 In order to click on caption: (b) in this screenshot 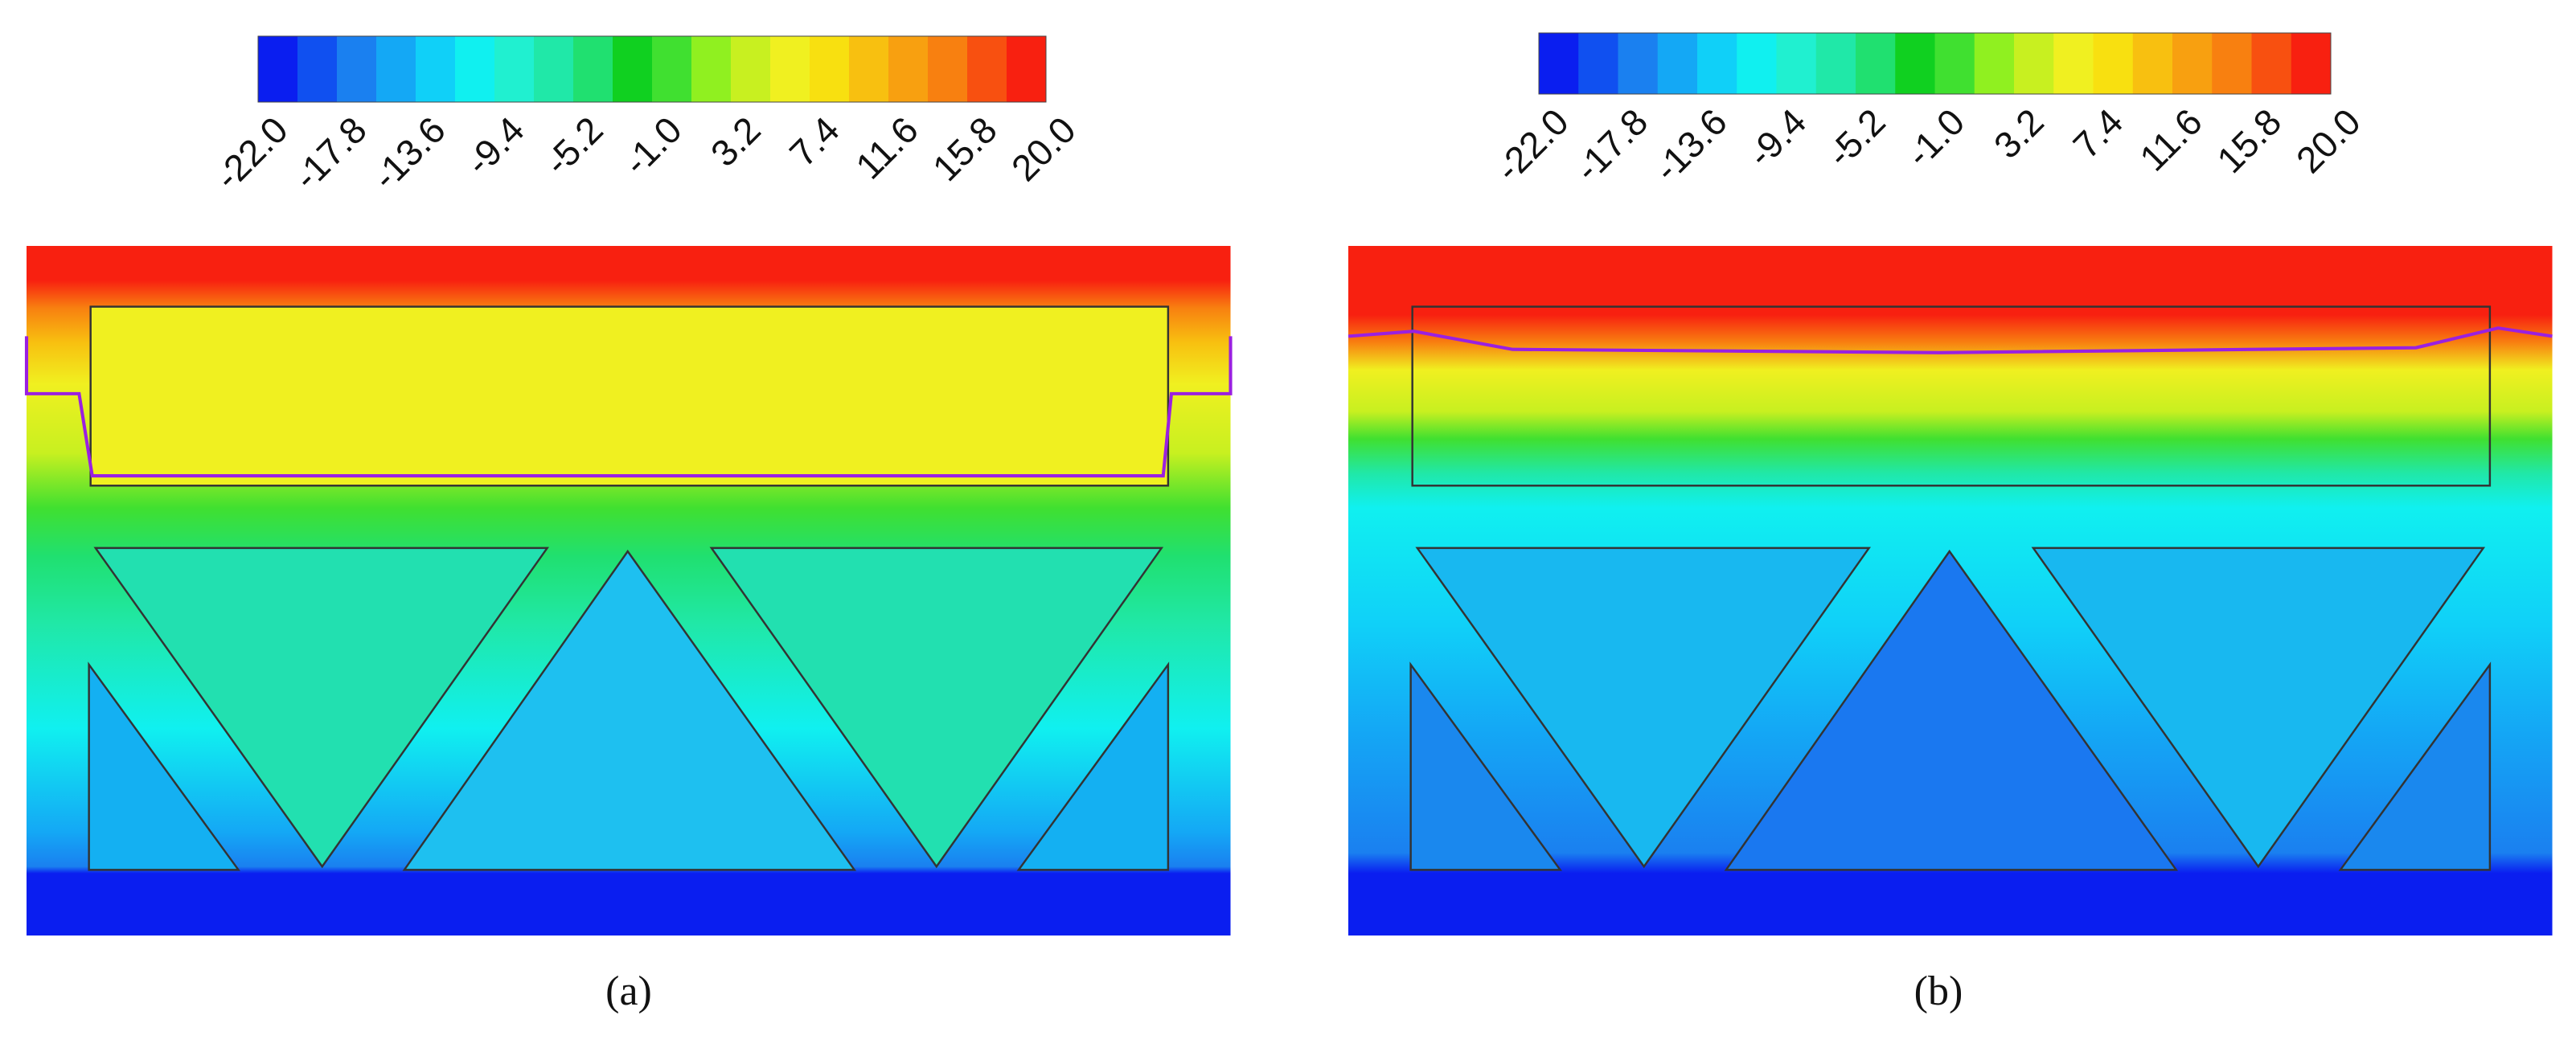, I will do `click(1938, 991)`.